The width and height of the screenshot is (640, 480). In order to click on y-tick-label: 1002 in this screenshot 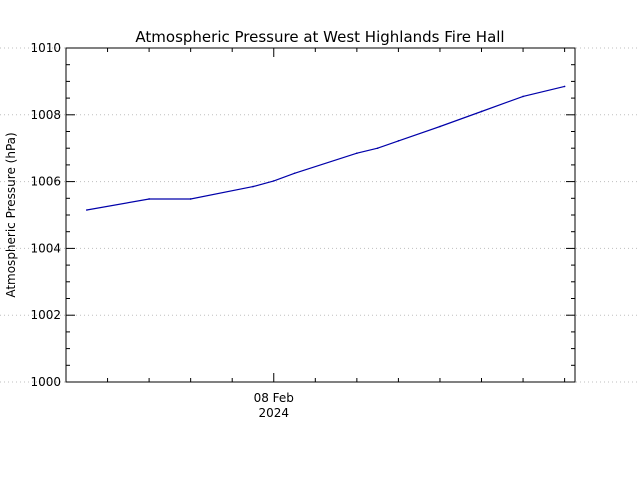, I will do `click(45, 315)`.